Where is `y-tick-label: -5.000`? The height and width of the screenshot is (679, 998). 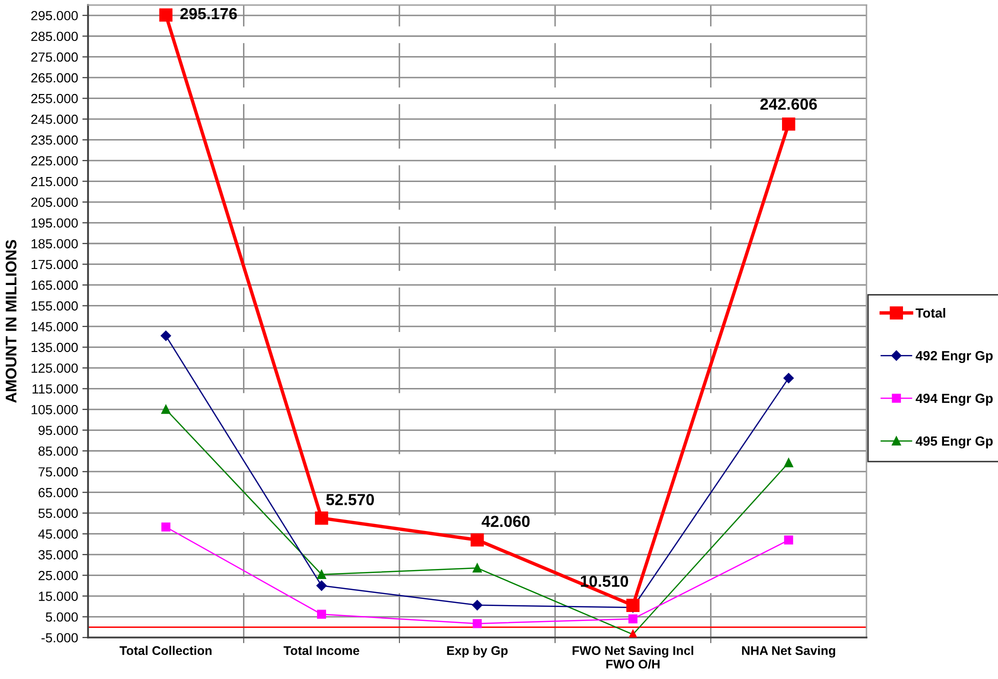 y-tick-label: -5.000 is located at coordinates (59, 637).